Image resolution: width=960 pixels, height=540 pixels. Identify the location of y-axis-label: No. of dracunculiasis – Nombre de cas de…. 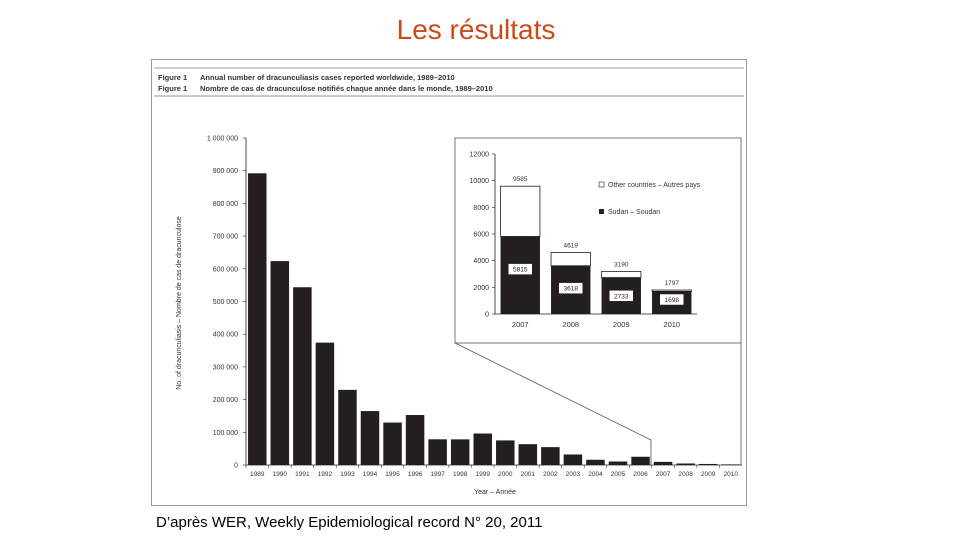
(179, 303).